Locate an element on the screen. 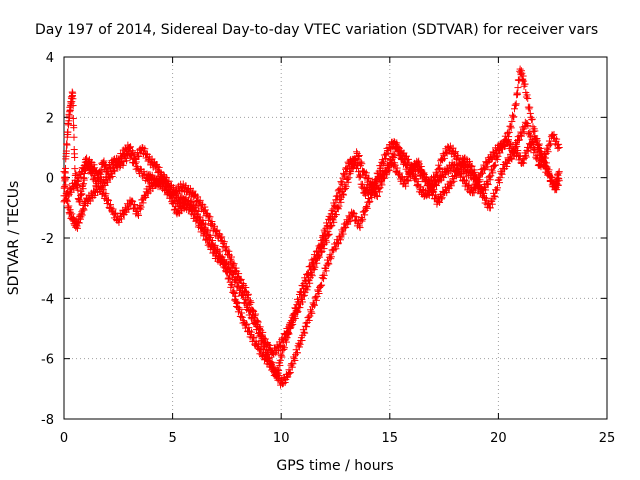 Image resolution: width=640 pixels, height=480 pixels. x-tick-label: 10 is located at coordinates (281, 438).